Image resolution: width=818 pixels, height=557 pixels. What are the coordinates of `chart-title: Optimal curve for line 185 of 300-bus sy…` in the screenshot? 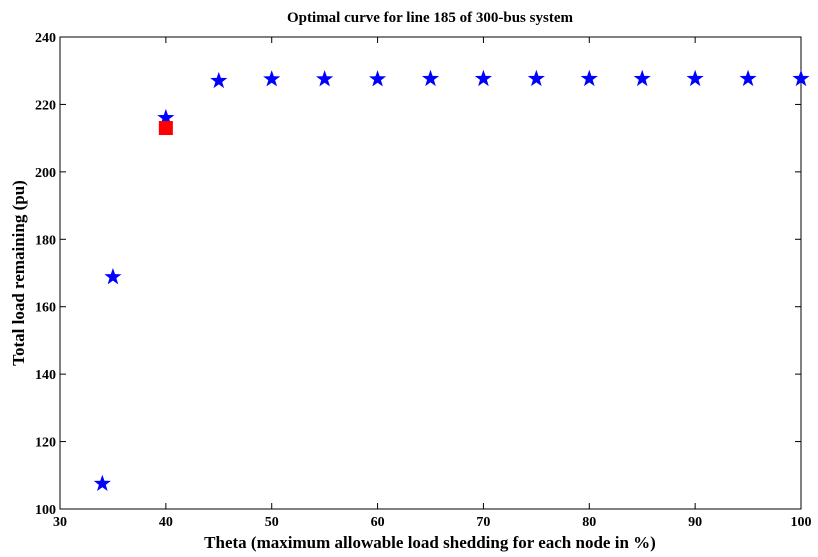 It's located at (430, 18).